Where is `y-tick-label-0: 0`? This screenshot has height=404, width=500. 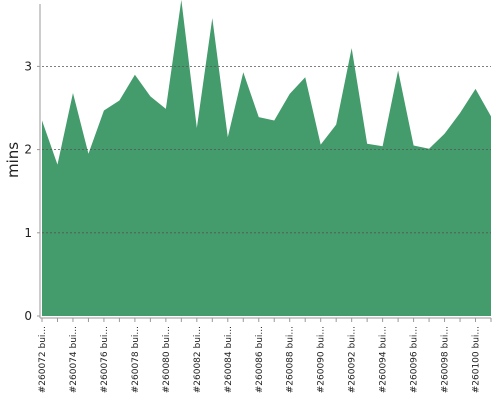
y-tick-label-0: 0 is located at coordinates (28, 316).